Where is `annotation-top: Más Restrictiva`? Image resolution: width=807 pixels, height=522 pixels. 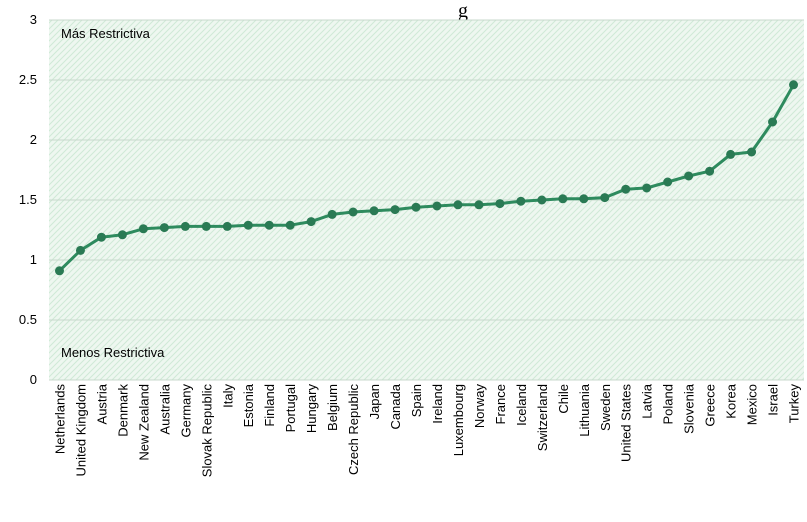 annotation-top: Más Restrictiva is located at coordinates (106, 33).